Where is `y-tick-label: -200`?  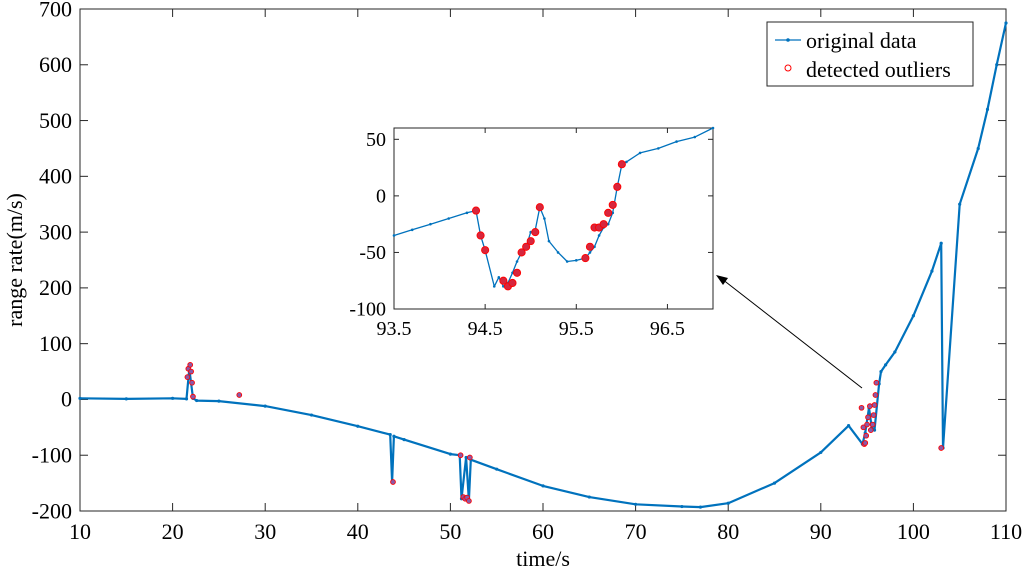 y-tick-label: -200 is located at coordinates (52, 510).